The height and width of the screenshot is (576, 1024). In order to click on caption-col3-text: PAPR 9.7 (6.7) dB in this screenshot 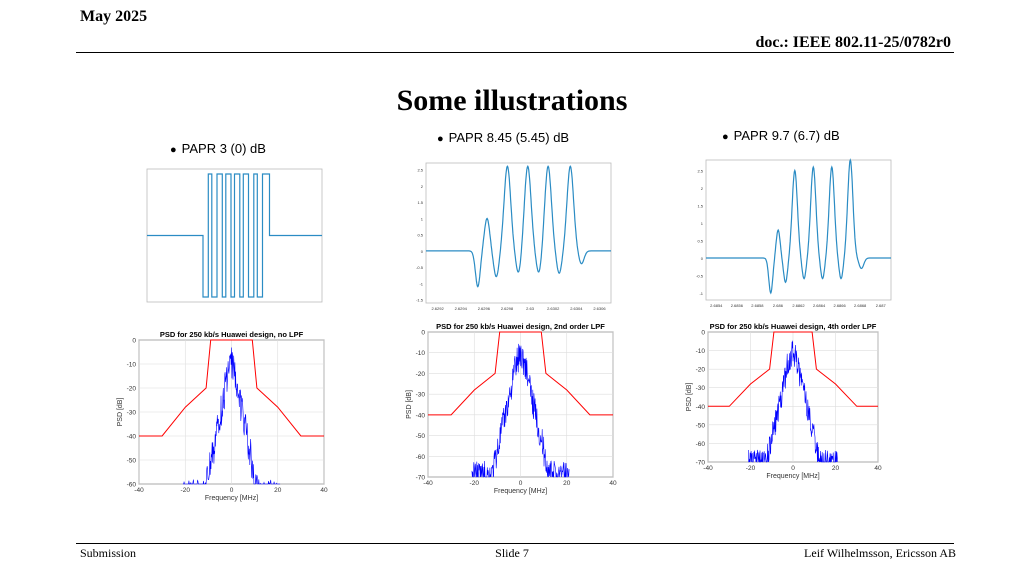, I will do `click(786, 135)`.